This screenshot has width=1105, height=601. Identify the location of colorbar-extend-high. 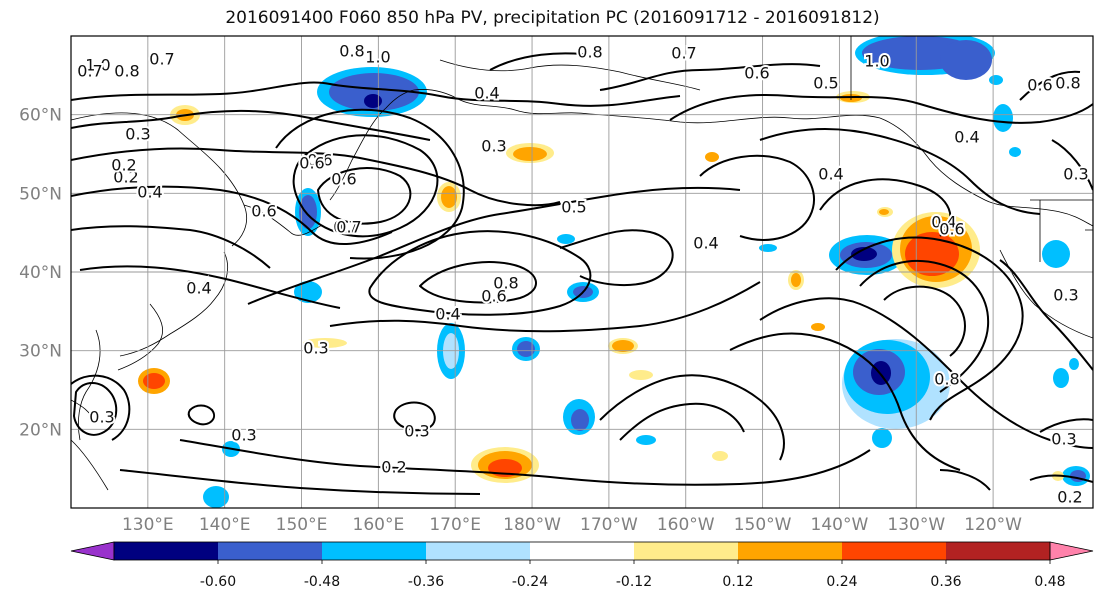
(1071, 551).